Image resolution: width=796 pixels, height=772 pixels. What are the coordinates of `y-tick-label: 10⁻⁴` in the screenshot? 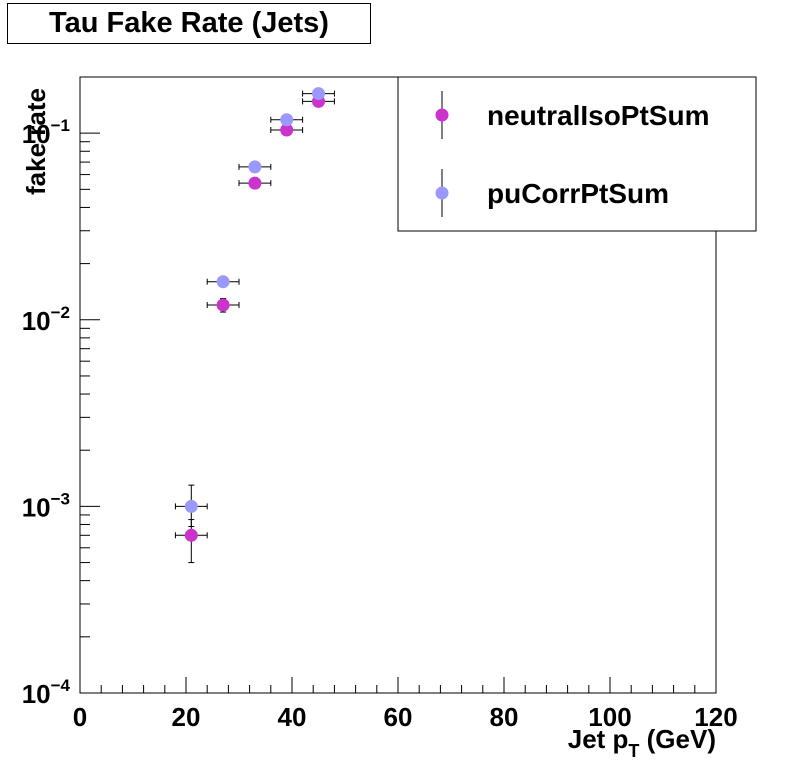 It's located at (46, 692).